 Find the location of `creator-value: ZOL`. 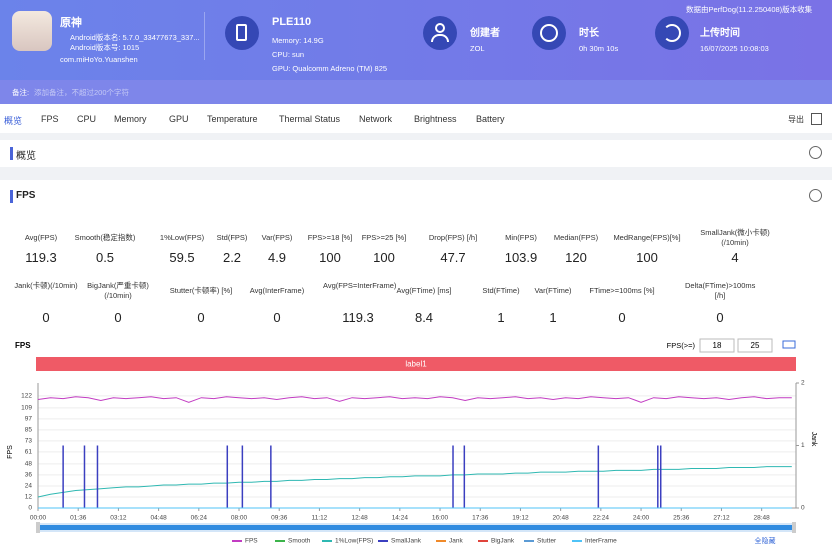

creator-value: ZOL is located at coordinates (477, 48).